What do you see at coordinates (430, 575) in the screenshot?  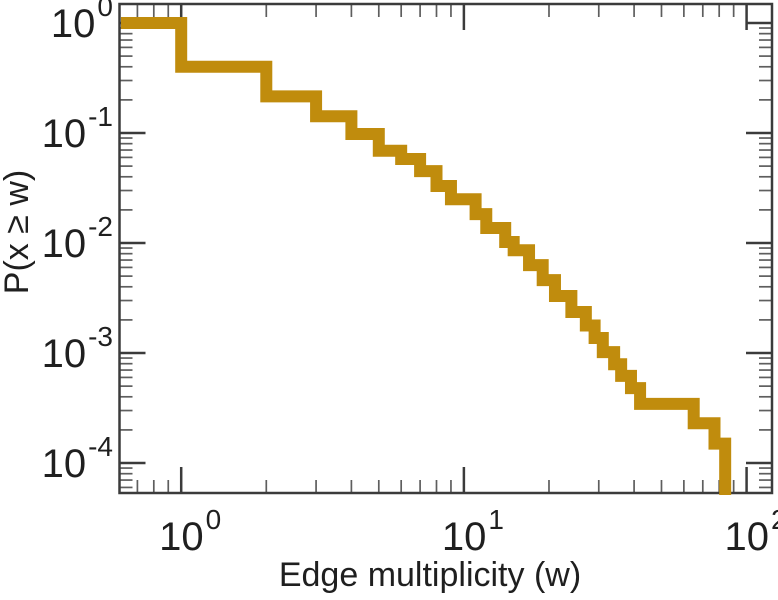 I see `x-axis-label: Edge multiplicity (w)` at bounding box center [430, 575].